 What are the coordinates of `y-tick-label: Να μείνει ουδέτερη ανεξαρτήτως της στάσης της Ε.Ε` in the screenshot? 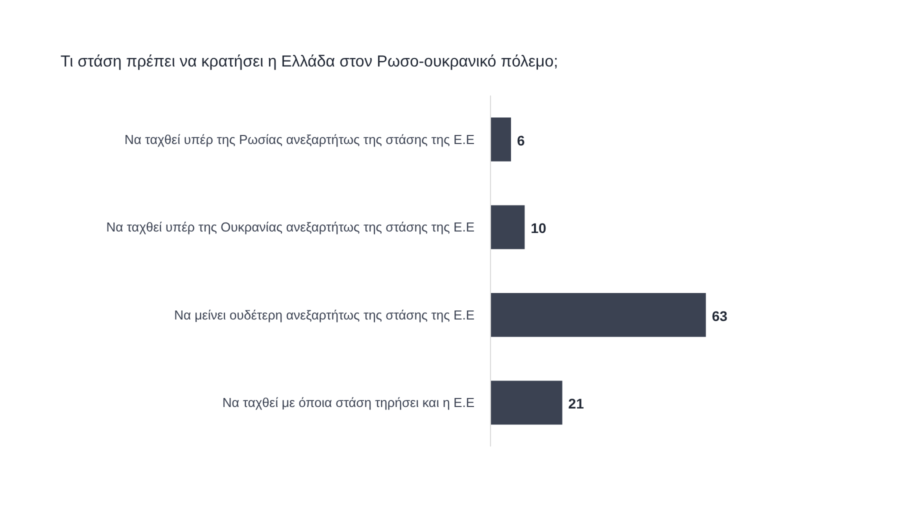 It's located at (324, 314).